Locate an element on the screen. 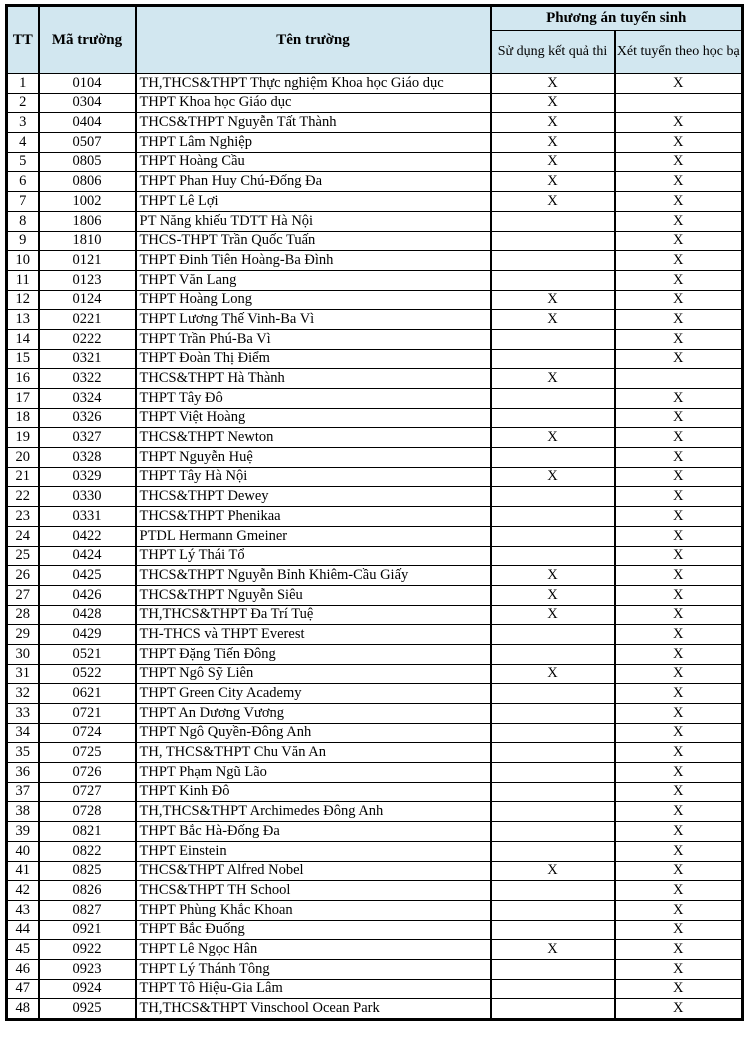  cell-school-code: 0404 is located at coordinates (87, 123).